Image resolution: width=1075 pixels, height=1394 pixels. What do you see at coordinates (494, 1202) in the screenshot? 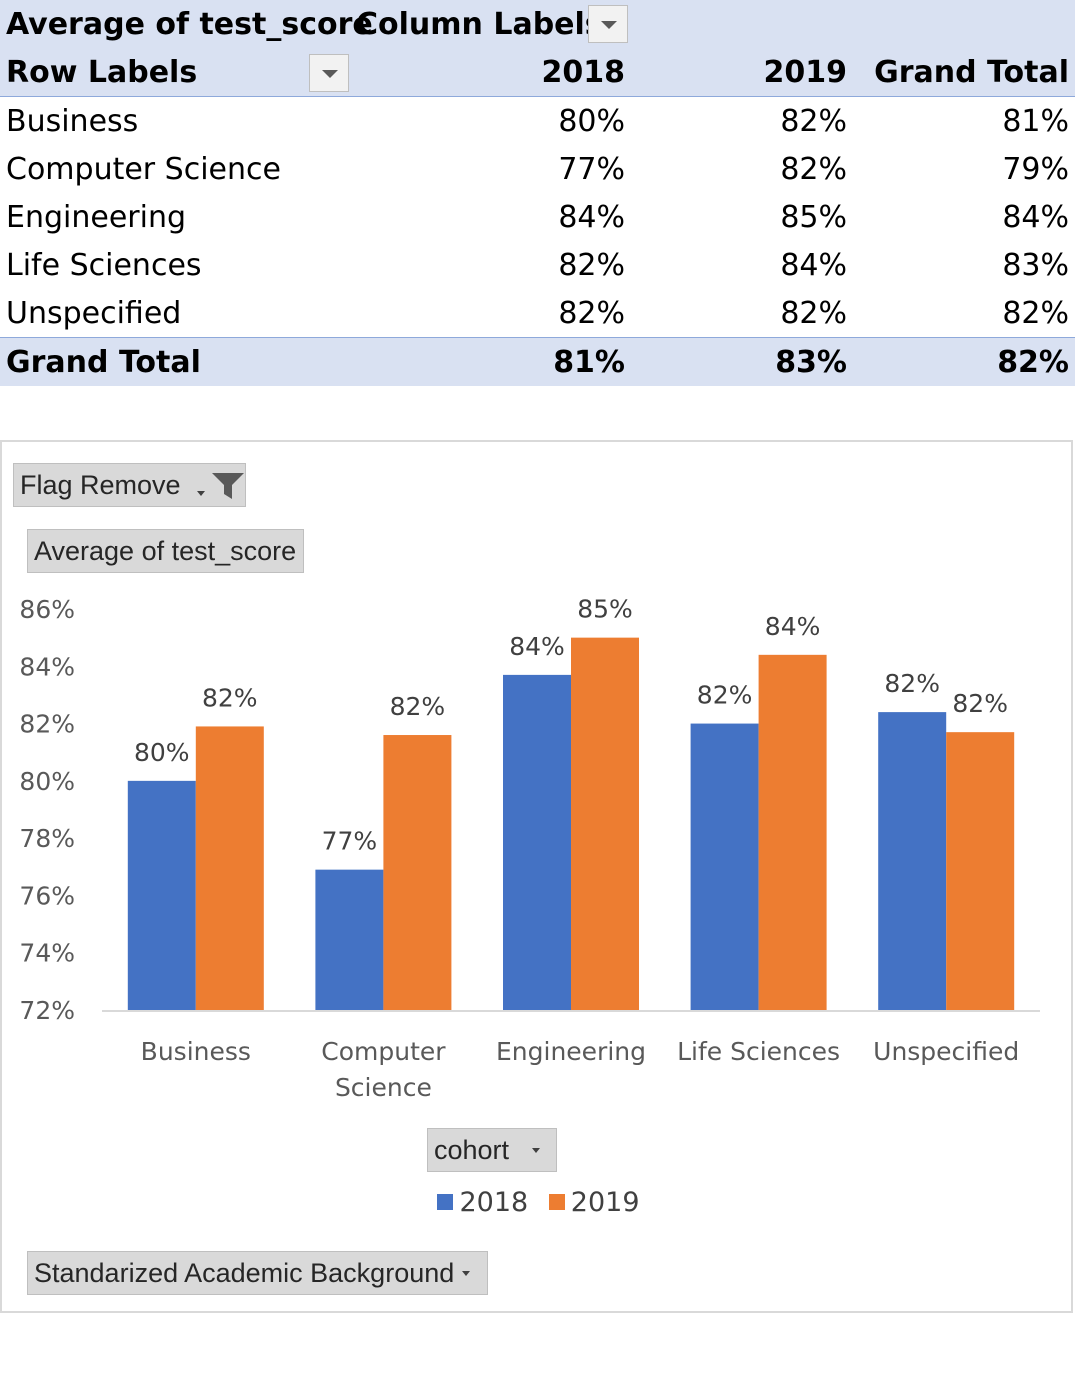
I see `legend-label-2018: 2018` at bounding box center [494, 1202].